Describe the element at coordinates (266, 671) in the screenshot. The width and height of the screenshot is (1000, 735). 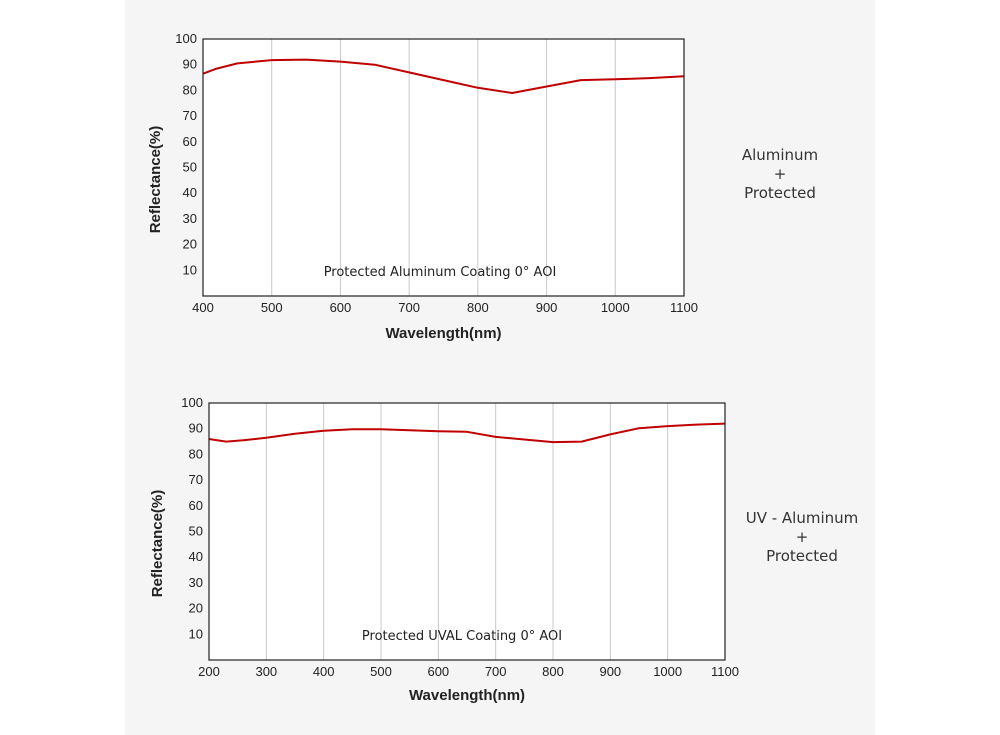
I see `x-tick-label: 300` at that location.